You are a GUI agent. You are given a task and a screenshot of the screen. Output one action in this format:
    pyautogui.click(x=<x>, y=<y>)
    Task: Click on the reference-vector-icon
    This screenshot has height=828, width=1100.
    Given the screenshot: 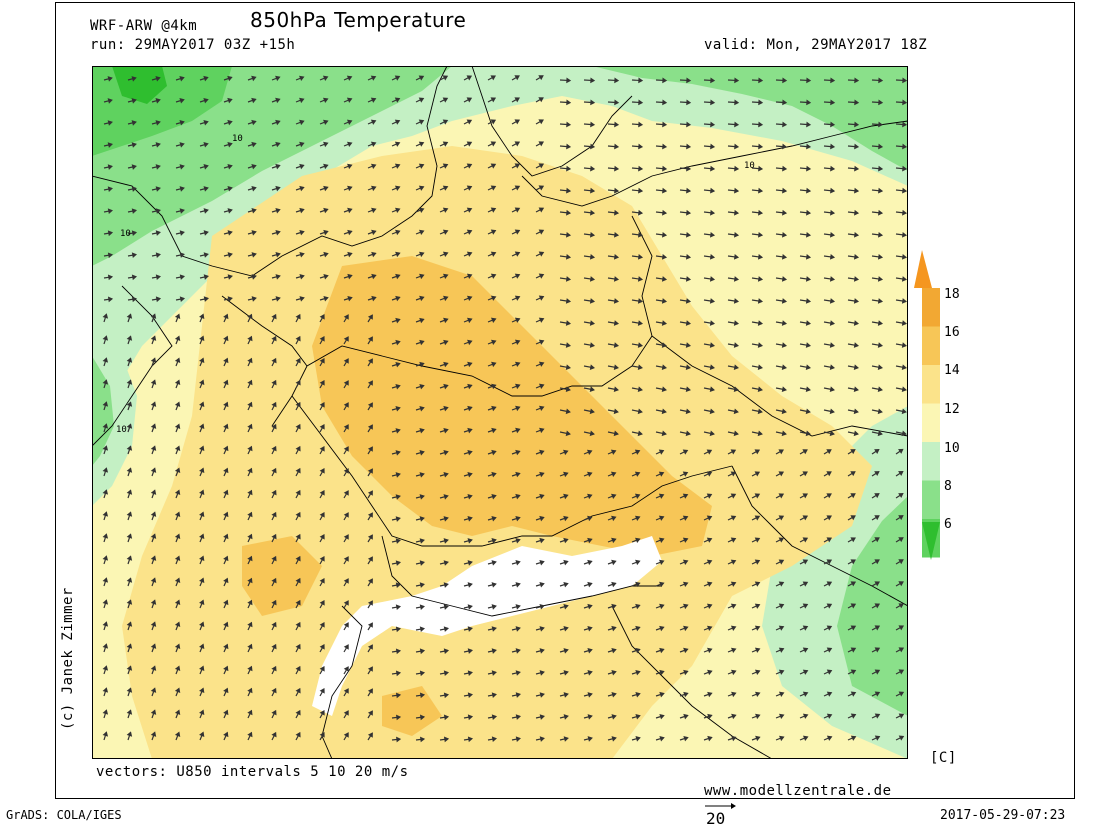 What is the action you would take?
    pyautogui.click(x=720, y=806)
    